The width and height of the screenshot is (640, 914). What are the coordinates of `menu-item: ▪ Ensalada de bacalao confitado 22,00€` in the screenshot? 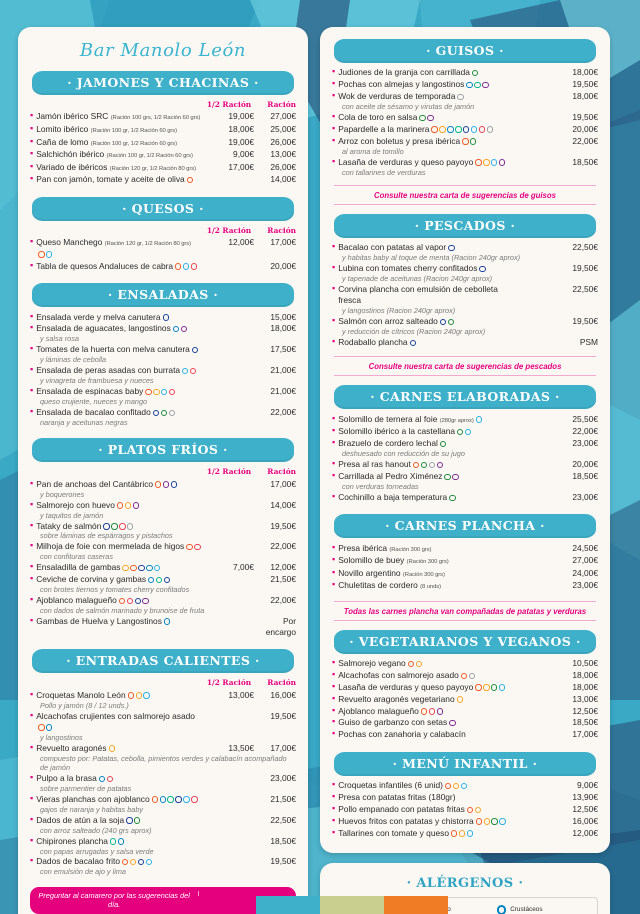 It's located at (163, 412).